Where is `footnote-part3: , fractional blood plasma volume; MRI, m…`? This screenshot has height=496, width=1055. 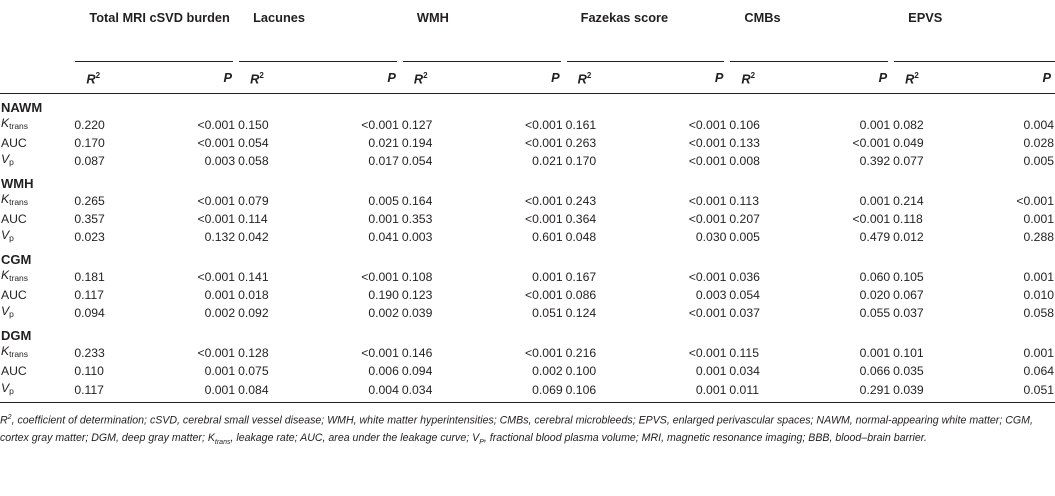 footnote-part3: , fractional blood plasma volume; MRI, m… is located at coordinates (705, 437).